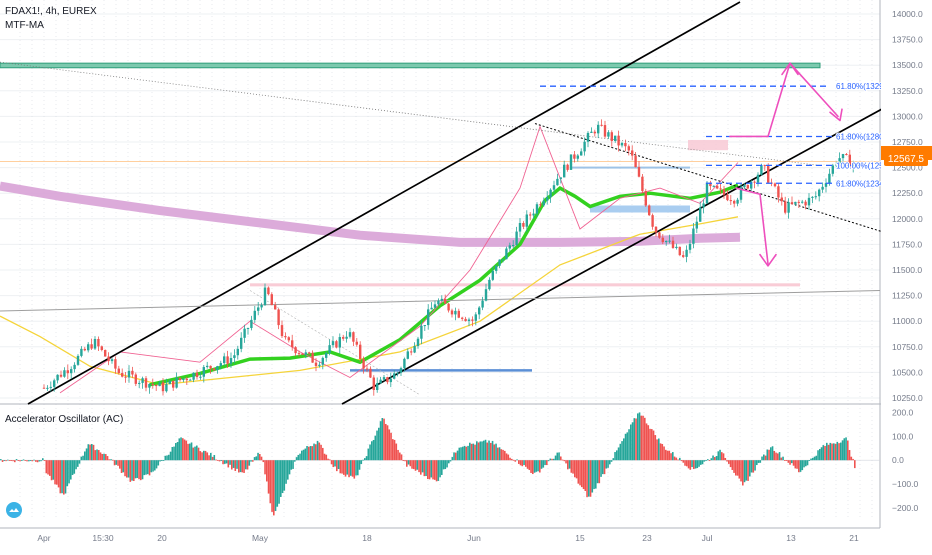 Image resolution: width=932 pixels, height=555 pixels. What do you see at coordinates (51, 11) in the screenshot?
I see `symbol-legend: FDAX1!, 4h, EUREX` at bounding box center [51, 11].